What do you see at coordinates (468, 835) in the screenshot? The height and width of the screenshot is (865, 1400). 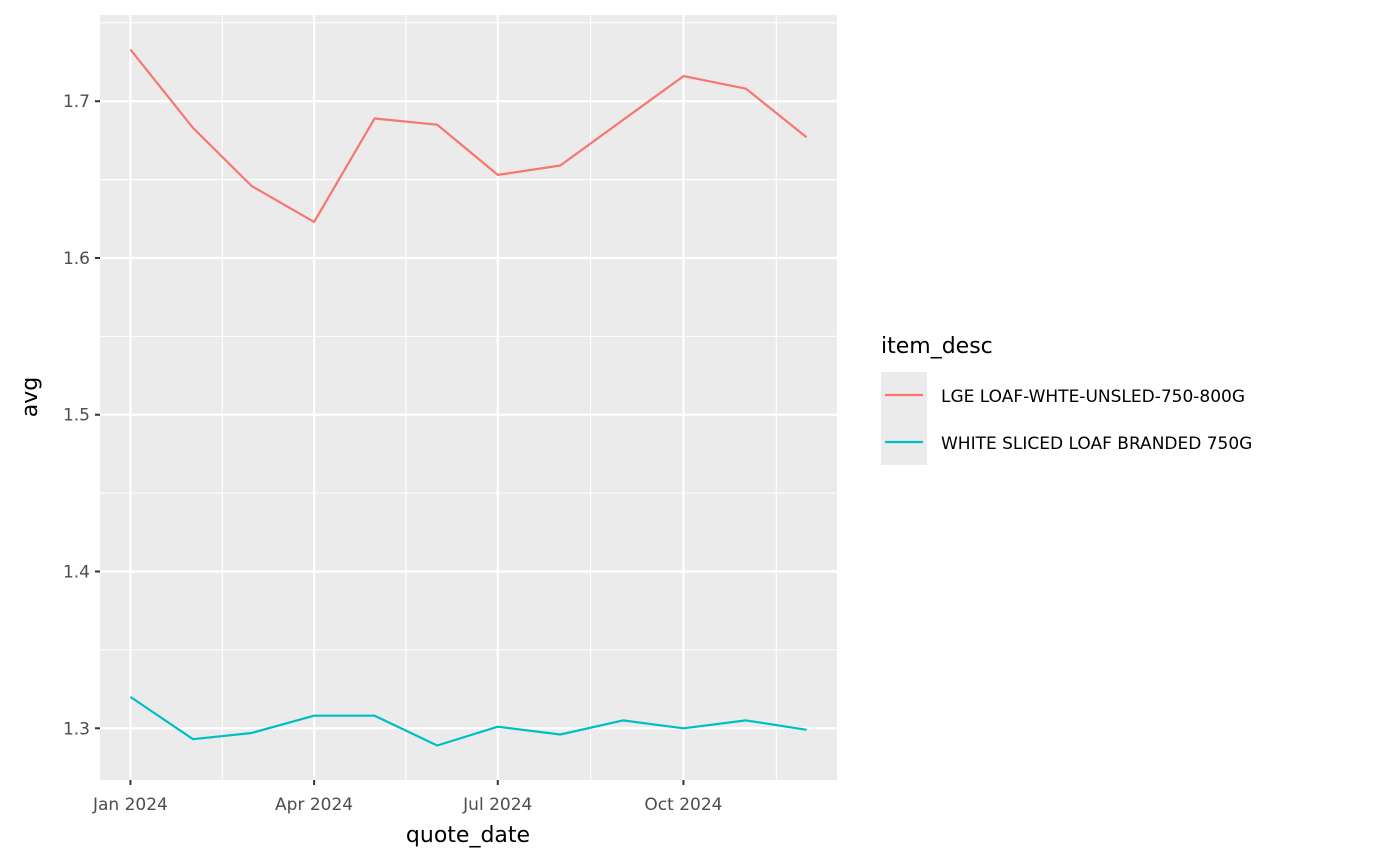 I see `x-axis-title: quote_date` at bounding box center [468, 835].